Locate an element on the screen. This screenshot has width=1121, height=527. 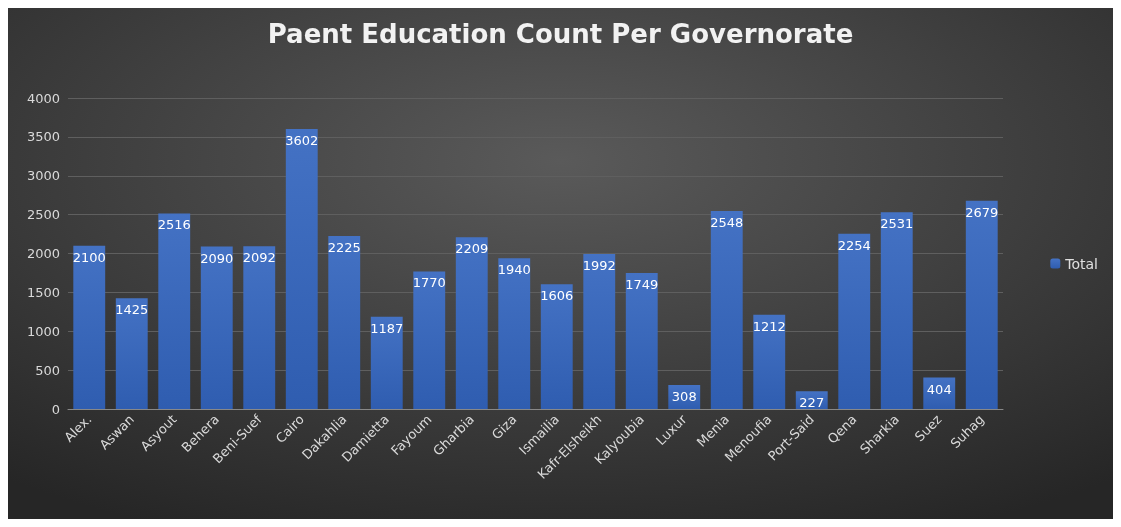
x-tick-label: Giza is located at coordinates (504, 427).